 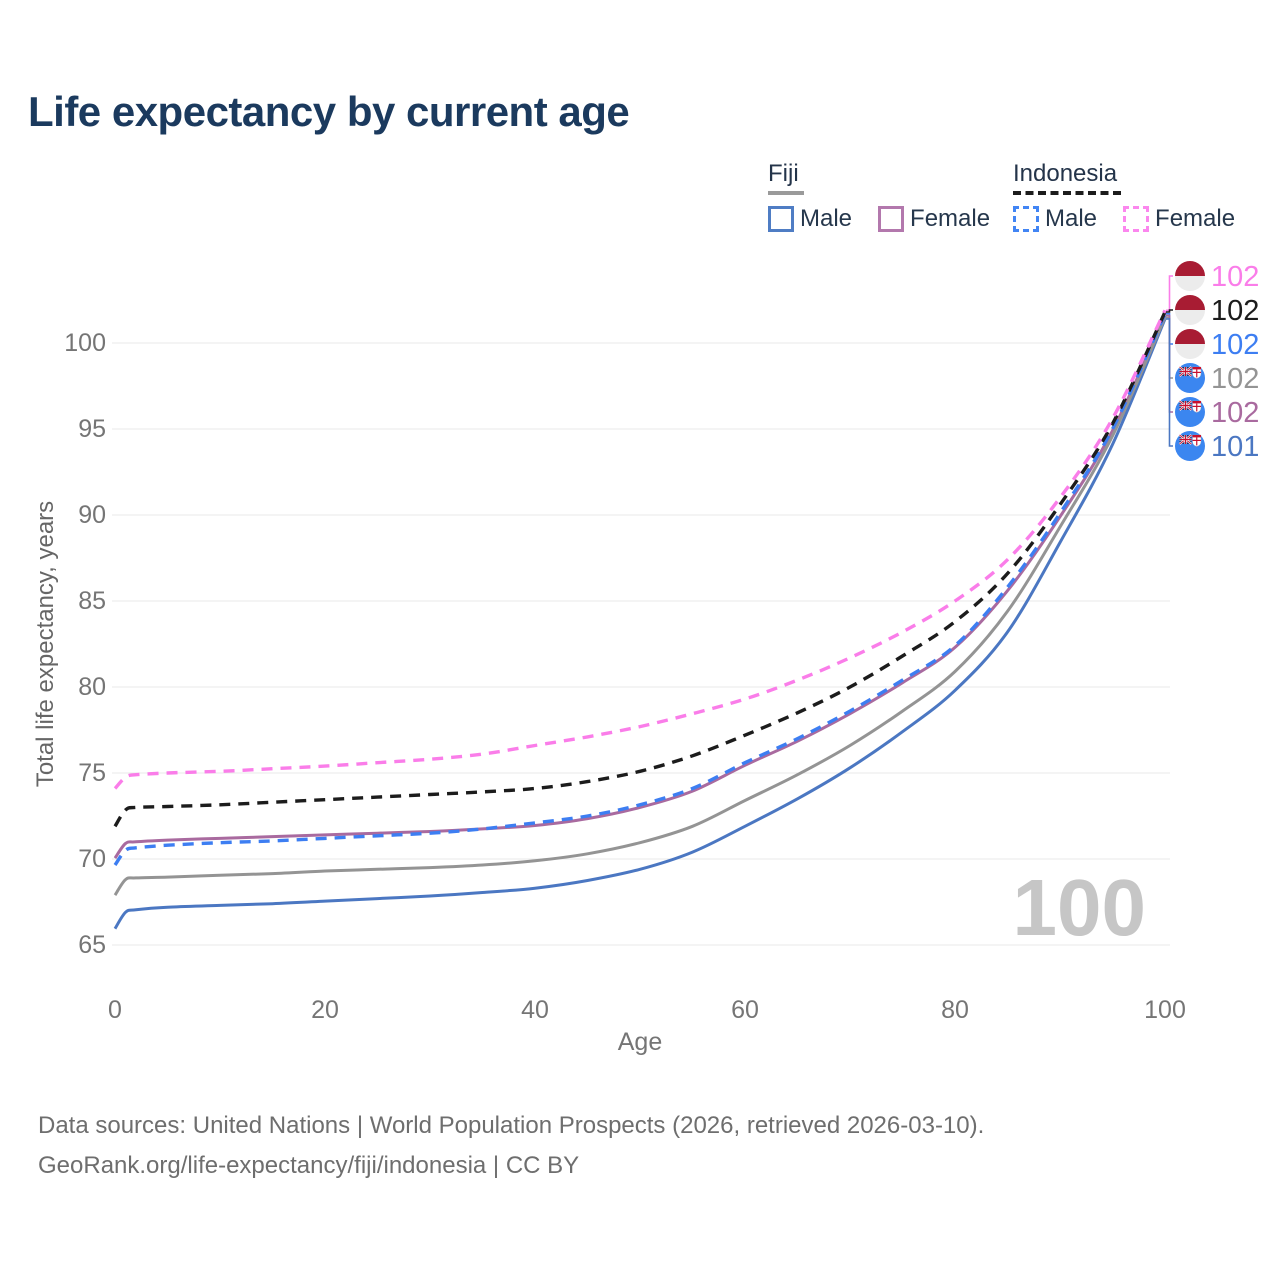 I want to click on y-tick-label-70: 70, so click(x=92, y=859).